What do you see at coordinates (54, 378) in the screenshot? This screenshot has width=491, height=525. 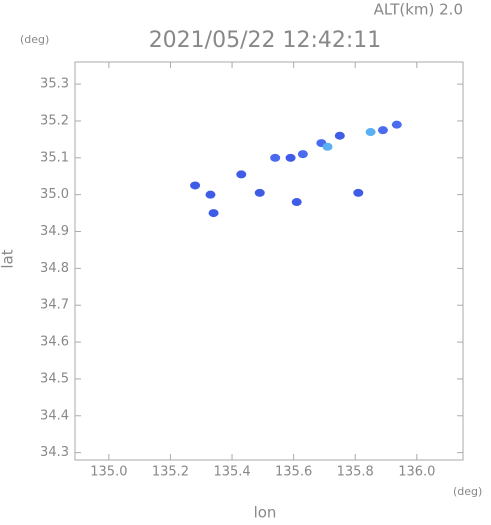 I see `y-tick-label: 34.5` at bounding box center [54, 378].